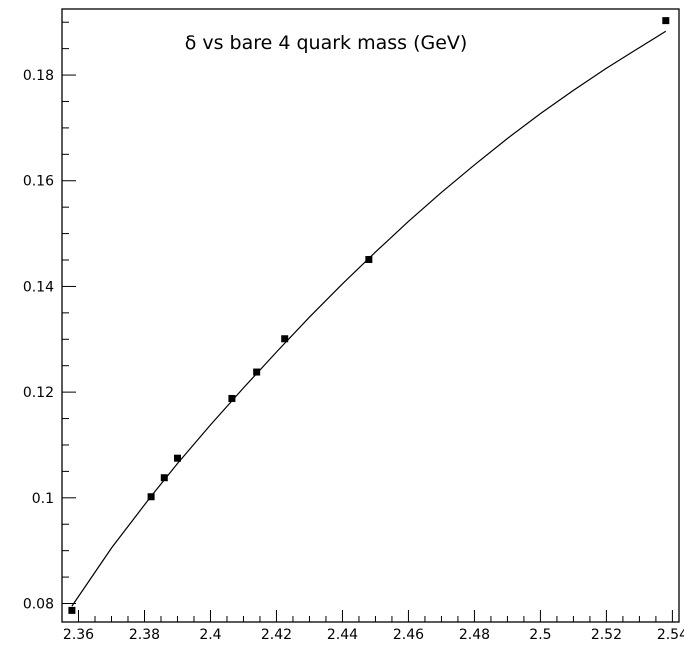 The width and height of the screenshot is (684, 645). I want to click on y-tick-label: 0.18, so click(38, 76).